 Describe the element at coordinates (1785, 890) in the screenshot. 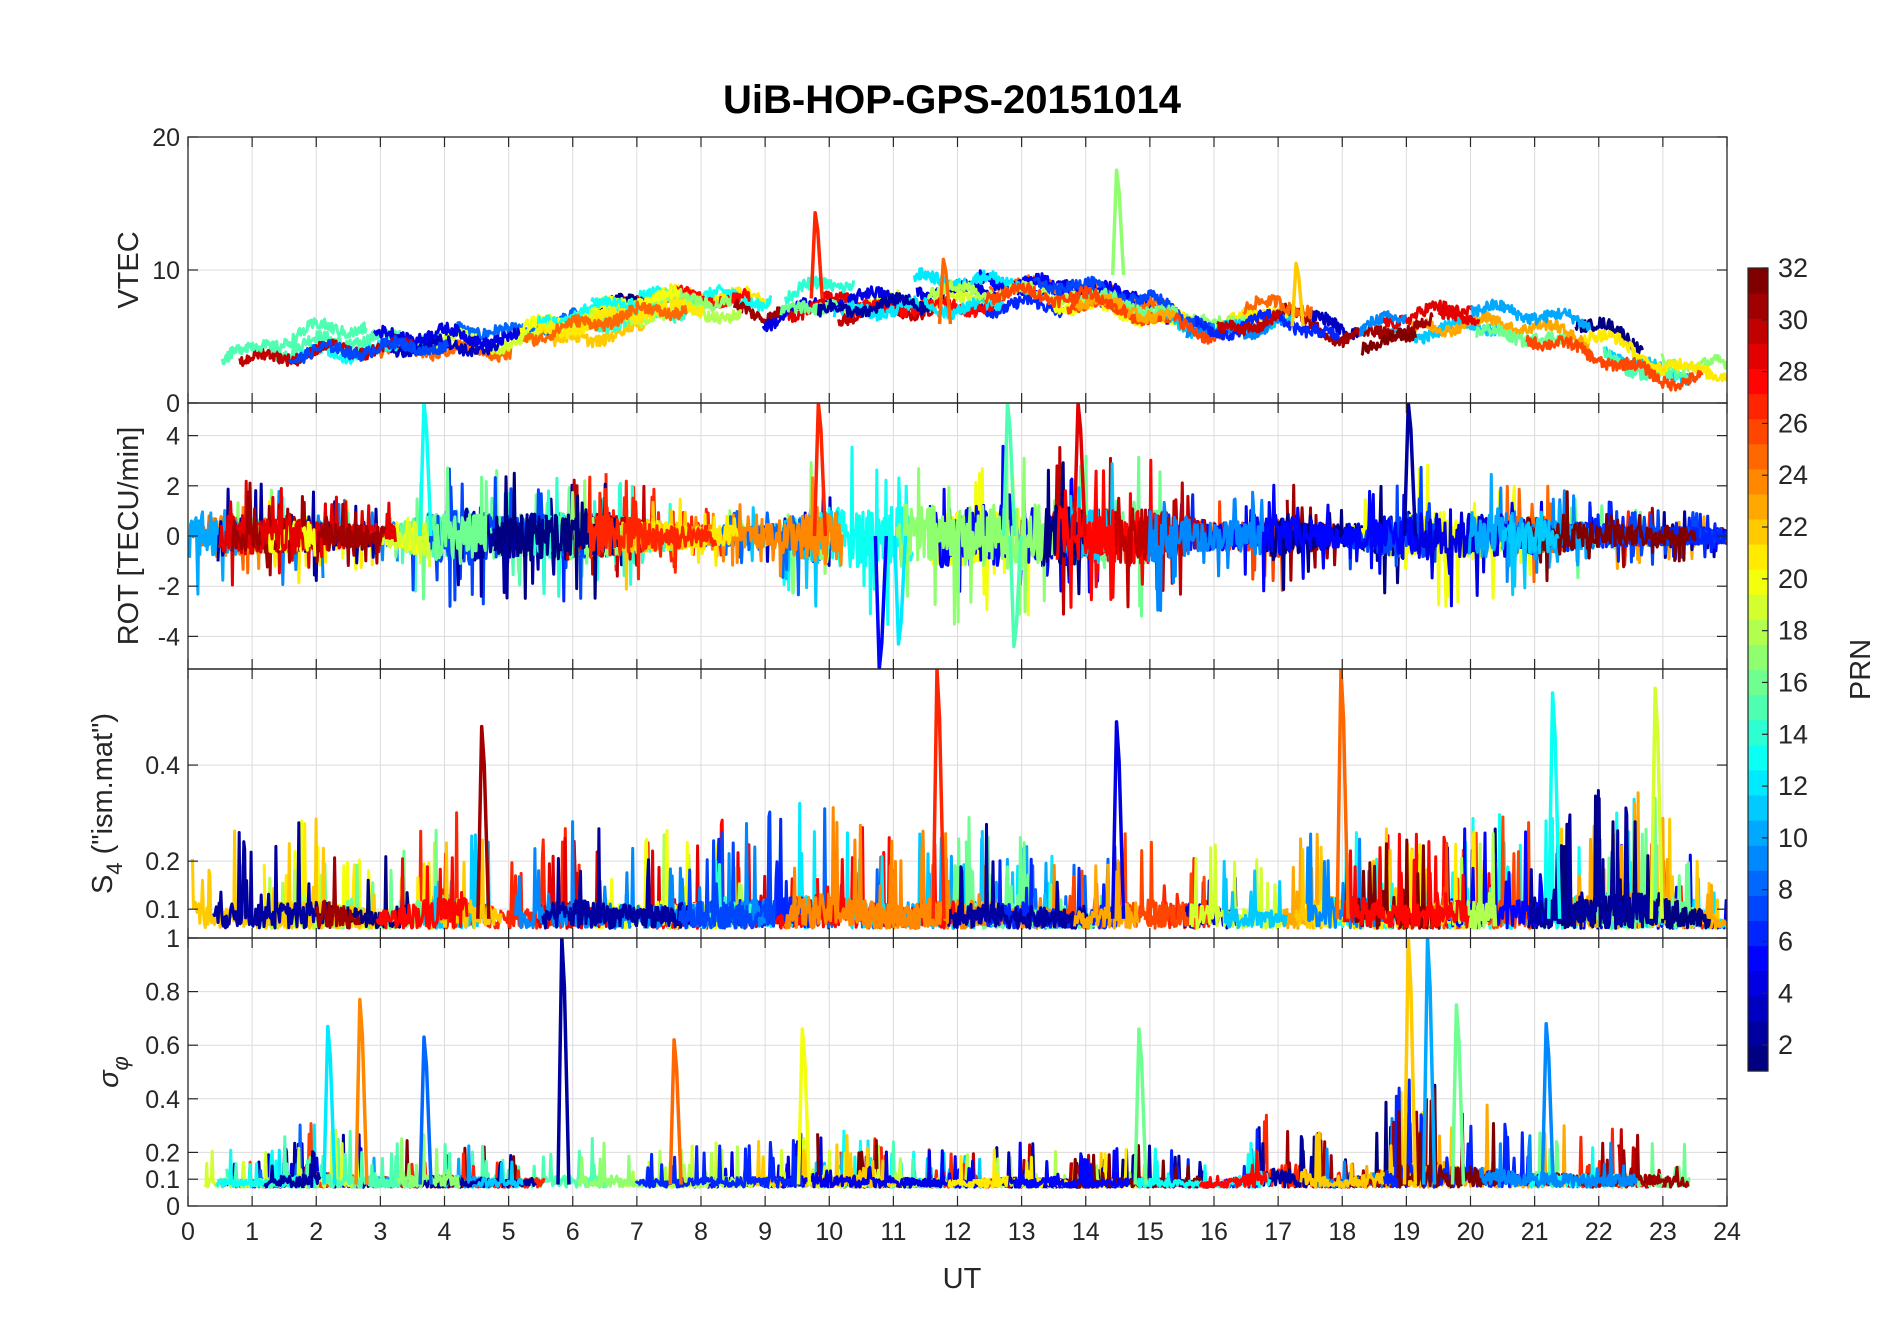

I see `colorbar-tick-label: 8` at that location.